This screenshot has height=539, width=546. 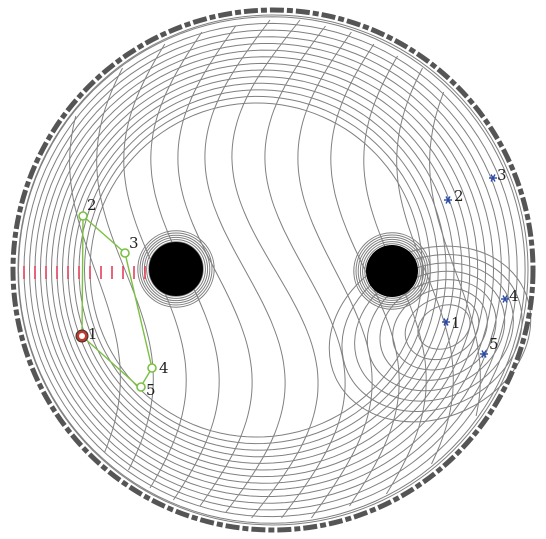 I want to click on path-label-2: 2, so click(x=92, y=205).